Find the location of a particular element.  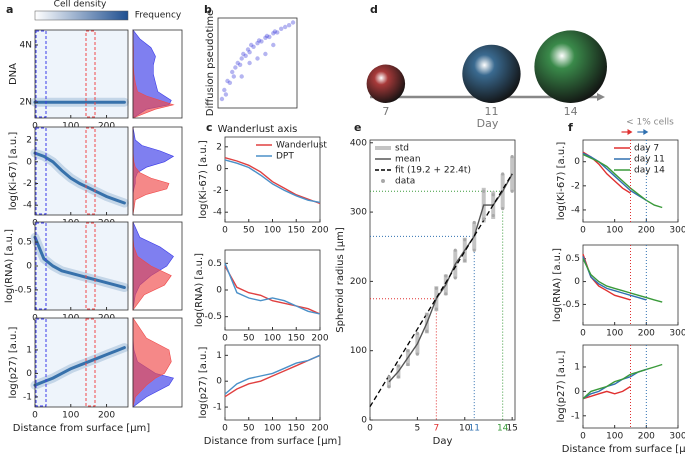

panel-letter: f is located at coordinates (570, 127).